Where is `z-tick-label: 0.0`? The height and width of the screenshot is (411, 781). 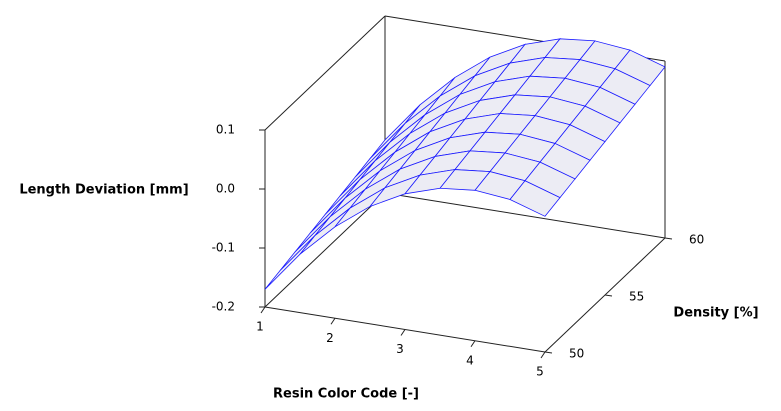 z-tick-label: 0.0 is located at coordinates (225, 189).